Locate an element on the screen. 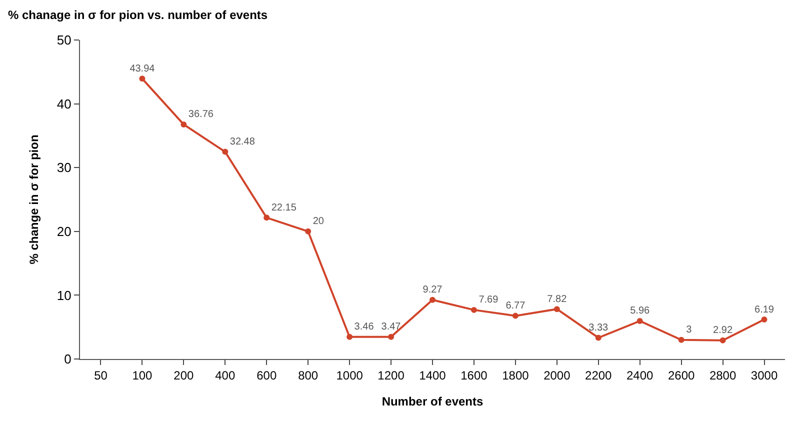 The width and height of the screenshot is (800, 429). y-tick-label: 10 is located at coordinates (64, 295).